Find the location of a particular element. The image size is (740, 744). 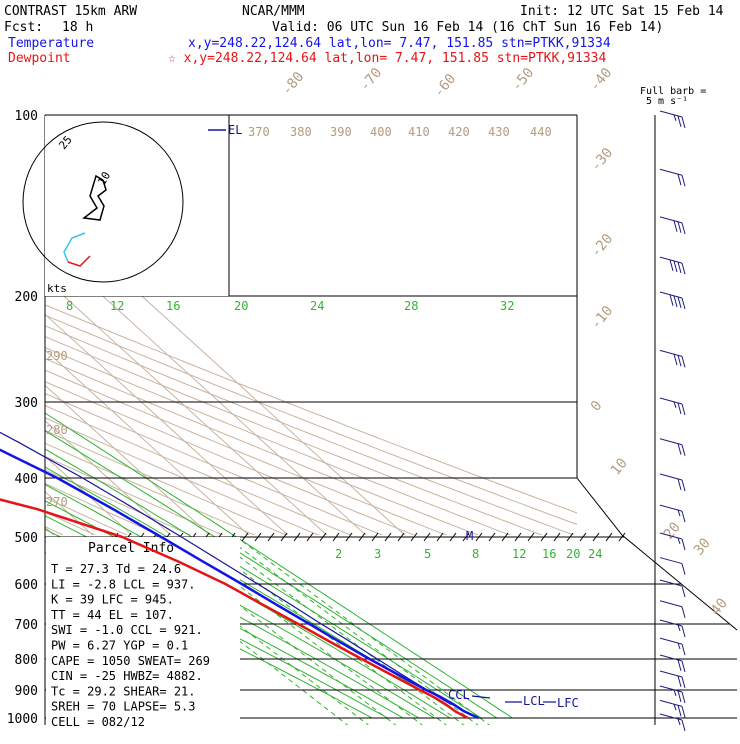

moist-adiabat-label: 12 is located at coordinates (117, 306).